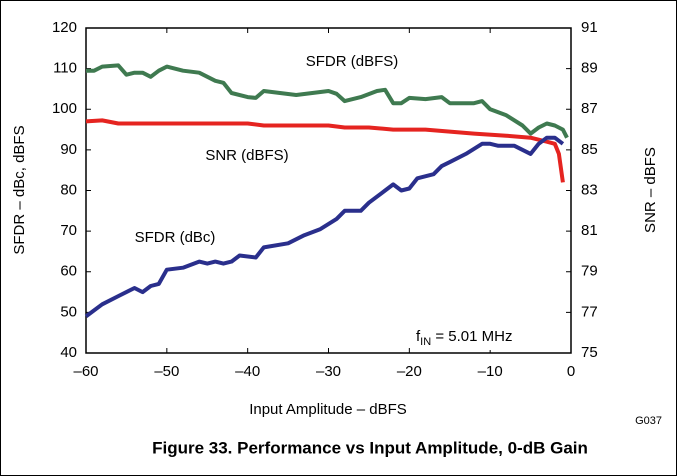  I want to click on y2-axis-label: SNR – dBFS, so click(650, 190).